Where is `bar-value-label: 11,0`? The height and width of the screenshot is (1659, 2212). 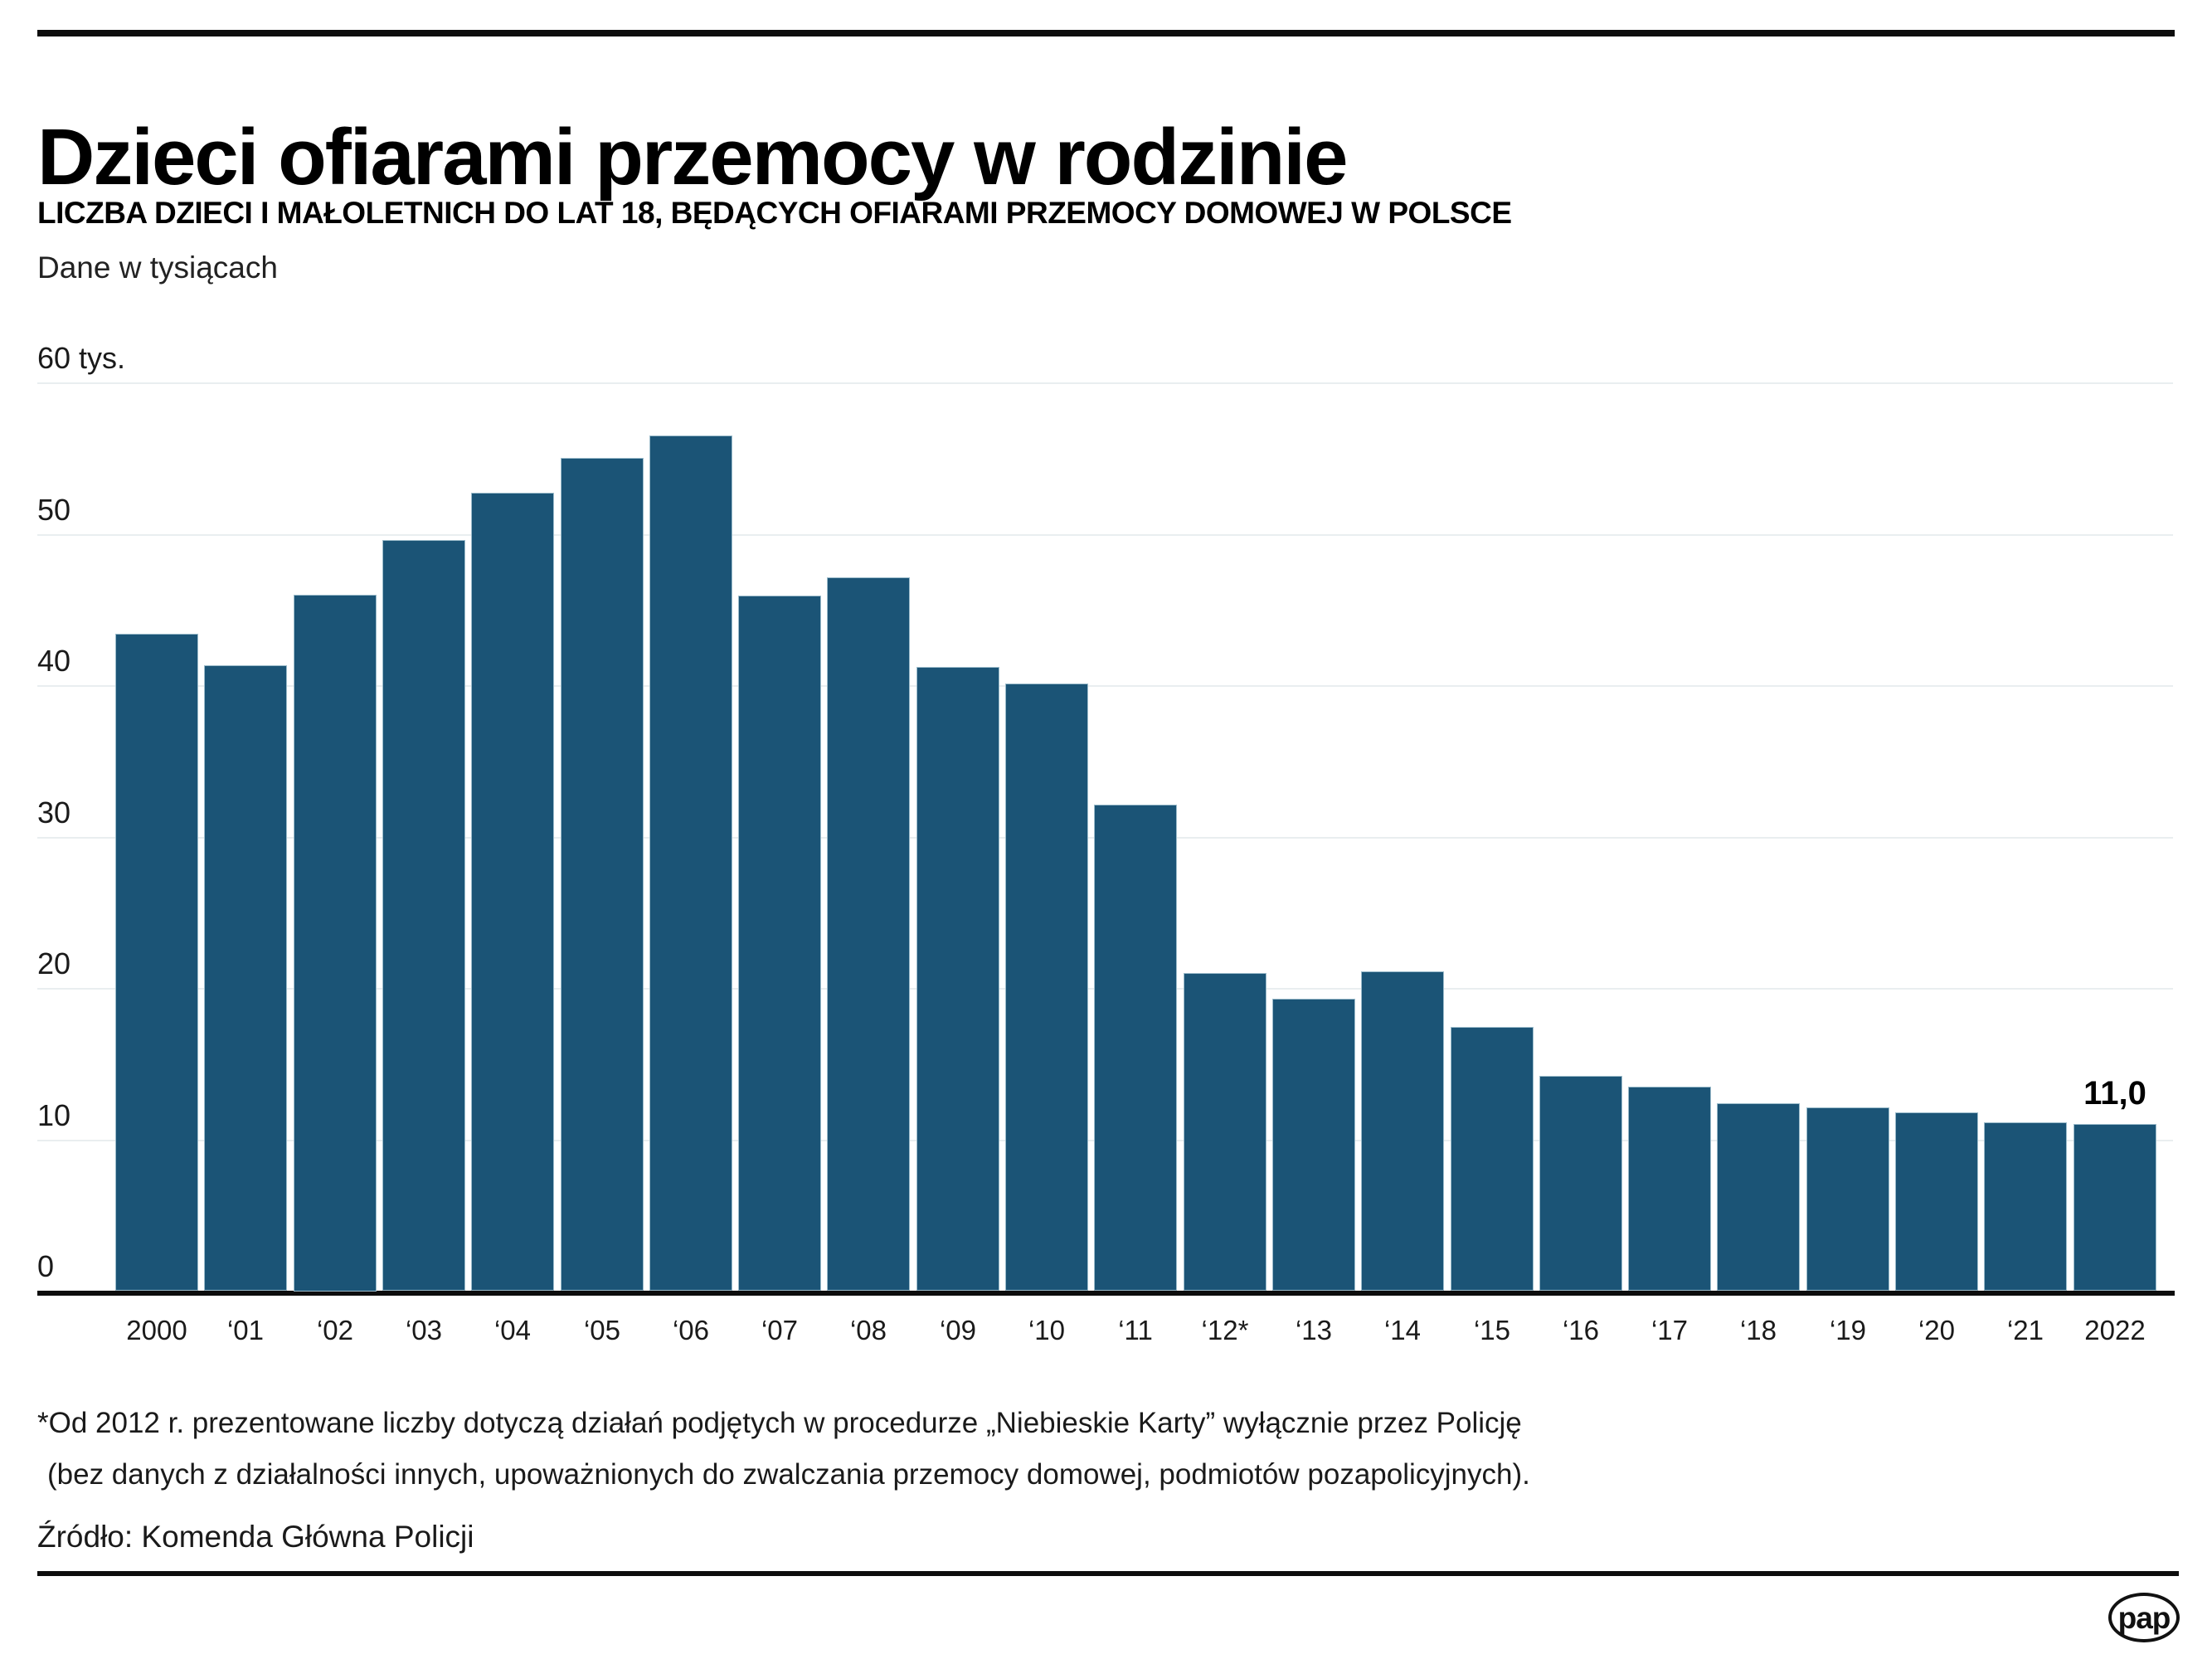
bar-value-label: 11,0 is located at coordinates (2114, 1093).